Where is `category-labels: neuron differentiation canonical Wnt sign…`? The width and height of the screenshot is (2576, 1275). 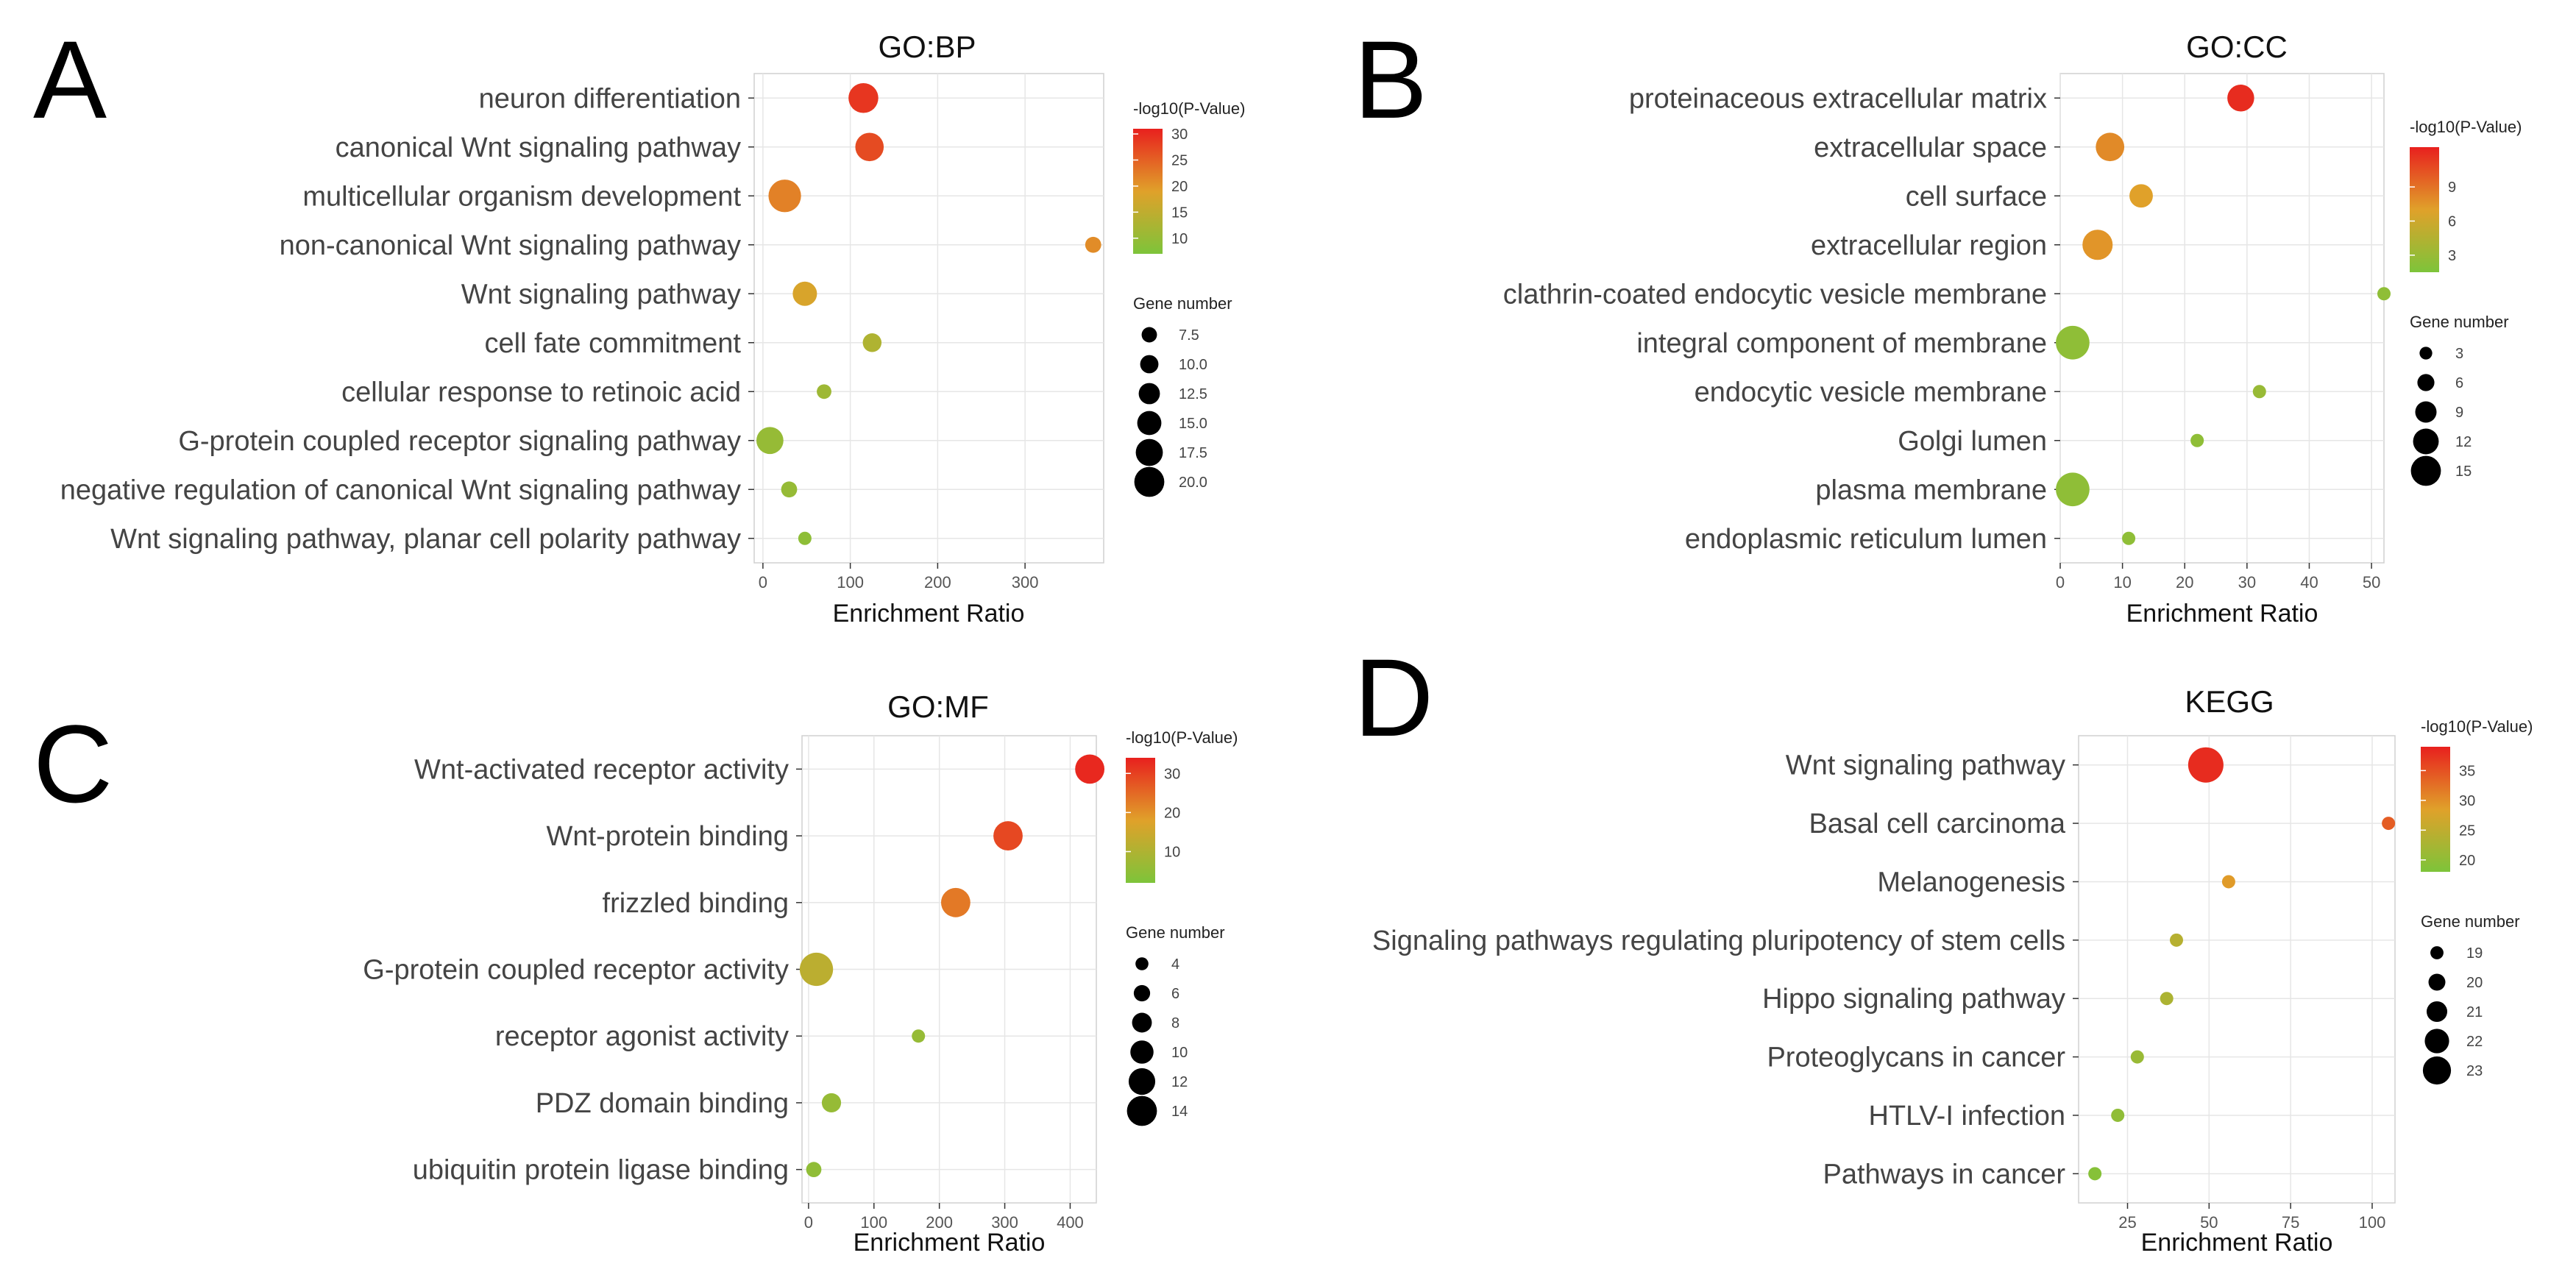 category-labels: neuron differentiation canonical Wnt sign… is located at coordinates (407, 319).